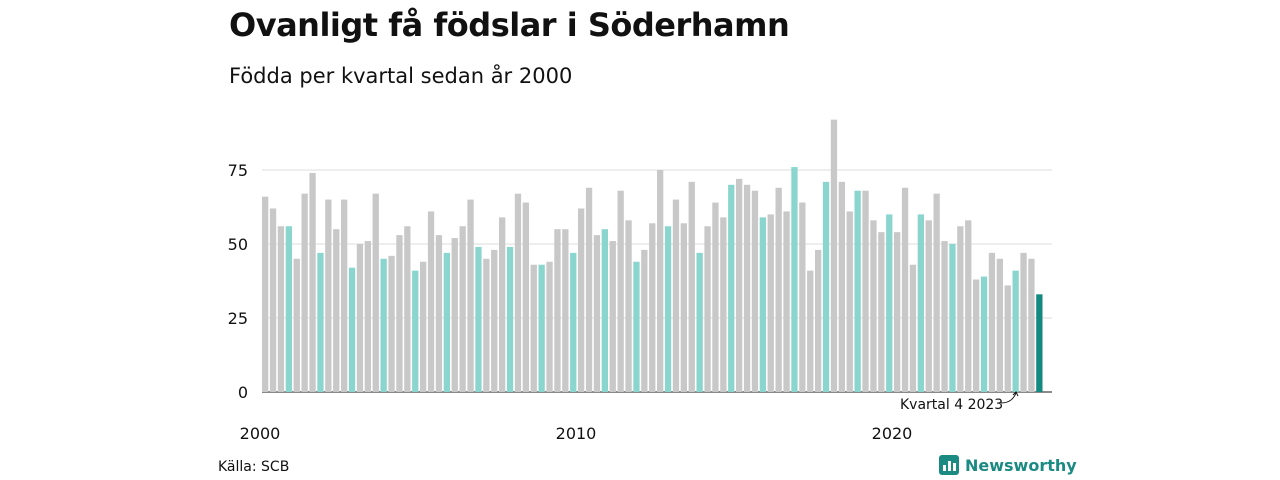 The height and width of the screenshot is (480, 1280). What do you see at coordinates (1021, 465) in the screenshot?
I see `brand-name: Newsworthy` at bounding box center [1021, 465].